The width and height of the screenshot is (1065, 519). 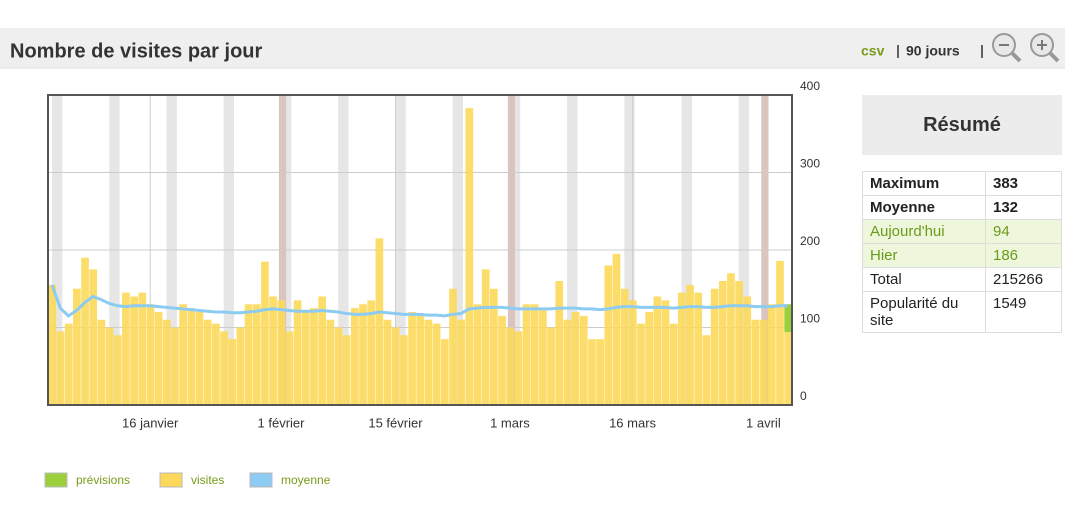 I want to click on summary-label: Popularité du site, so click(x=924, y=312).